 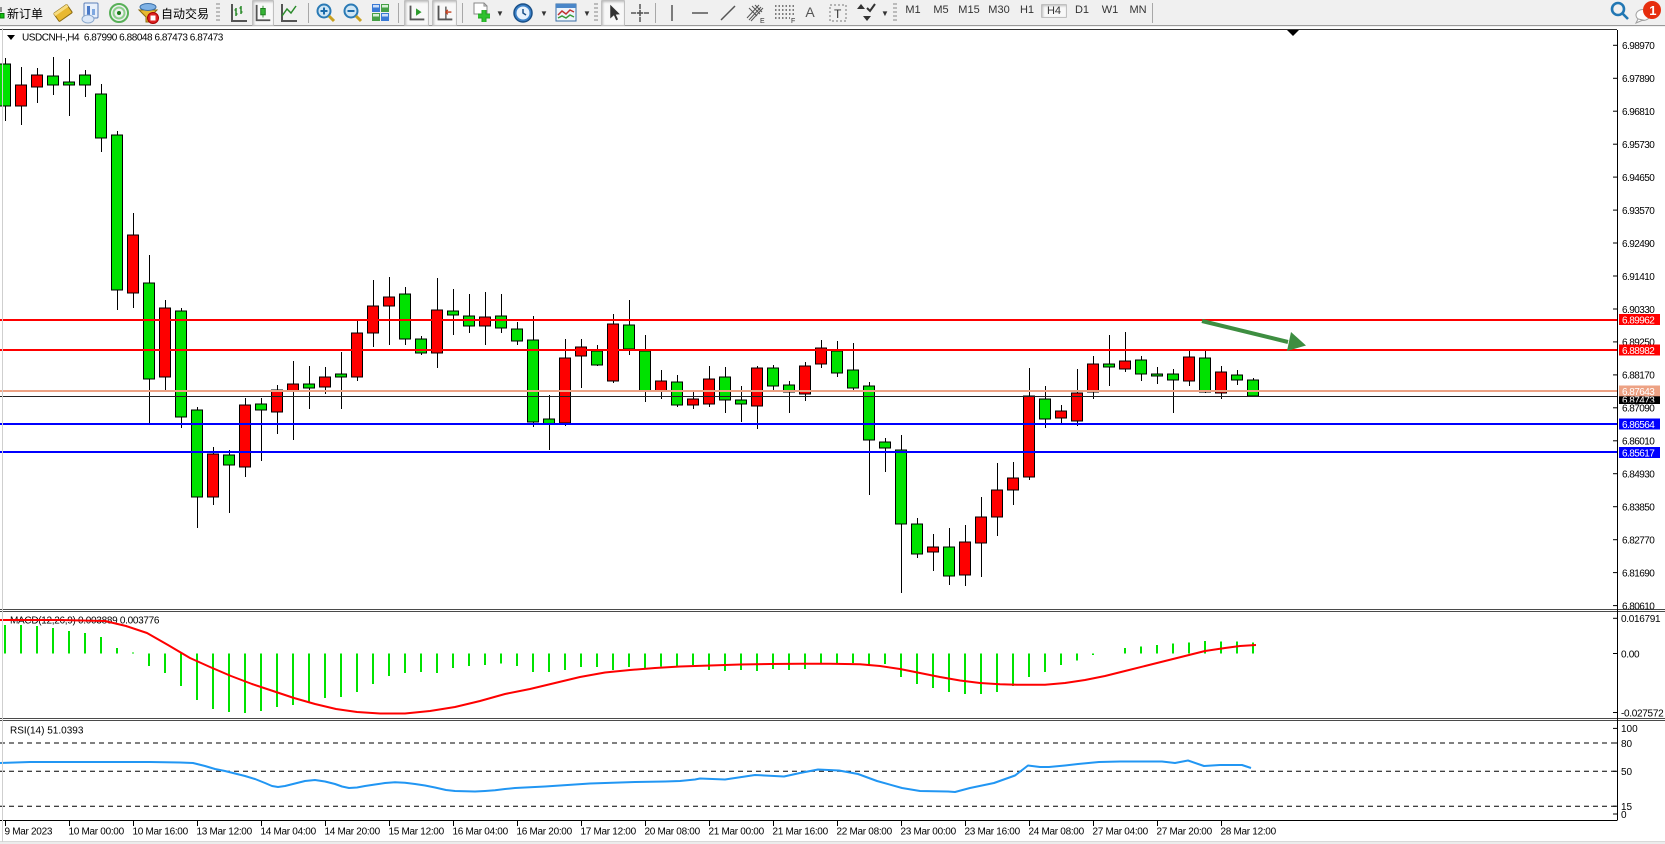 What do you see at coordinates (929, 832) in the screenshot?
I see `svg-text: 23 Mar 00:00` at bounding box center [929, 832].